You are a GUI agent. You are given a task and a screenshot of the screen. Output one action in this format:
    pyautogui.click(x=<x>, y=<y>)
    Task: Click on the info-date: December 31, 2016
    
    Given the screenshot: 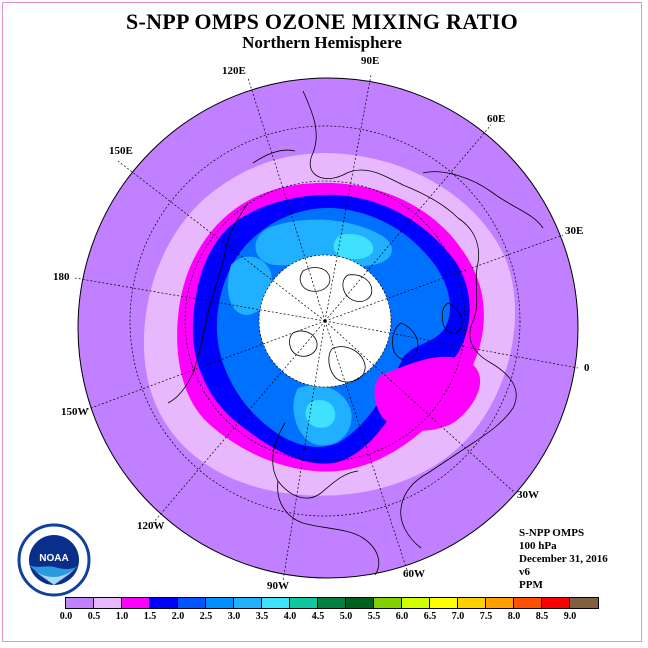 What is the action you would take?
    pyautogui.click(x=563, y=559)
    